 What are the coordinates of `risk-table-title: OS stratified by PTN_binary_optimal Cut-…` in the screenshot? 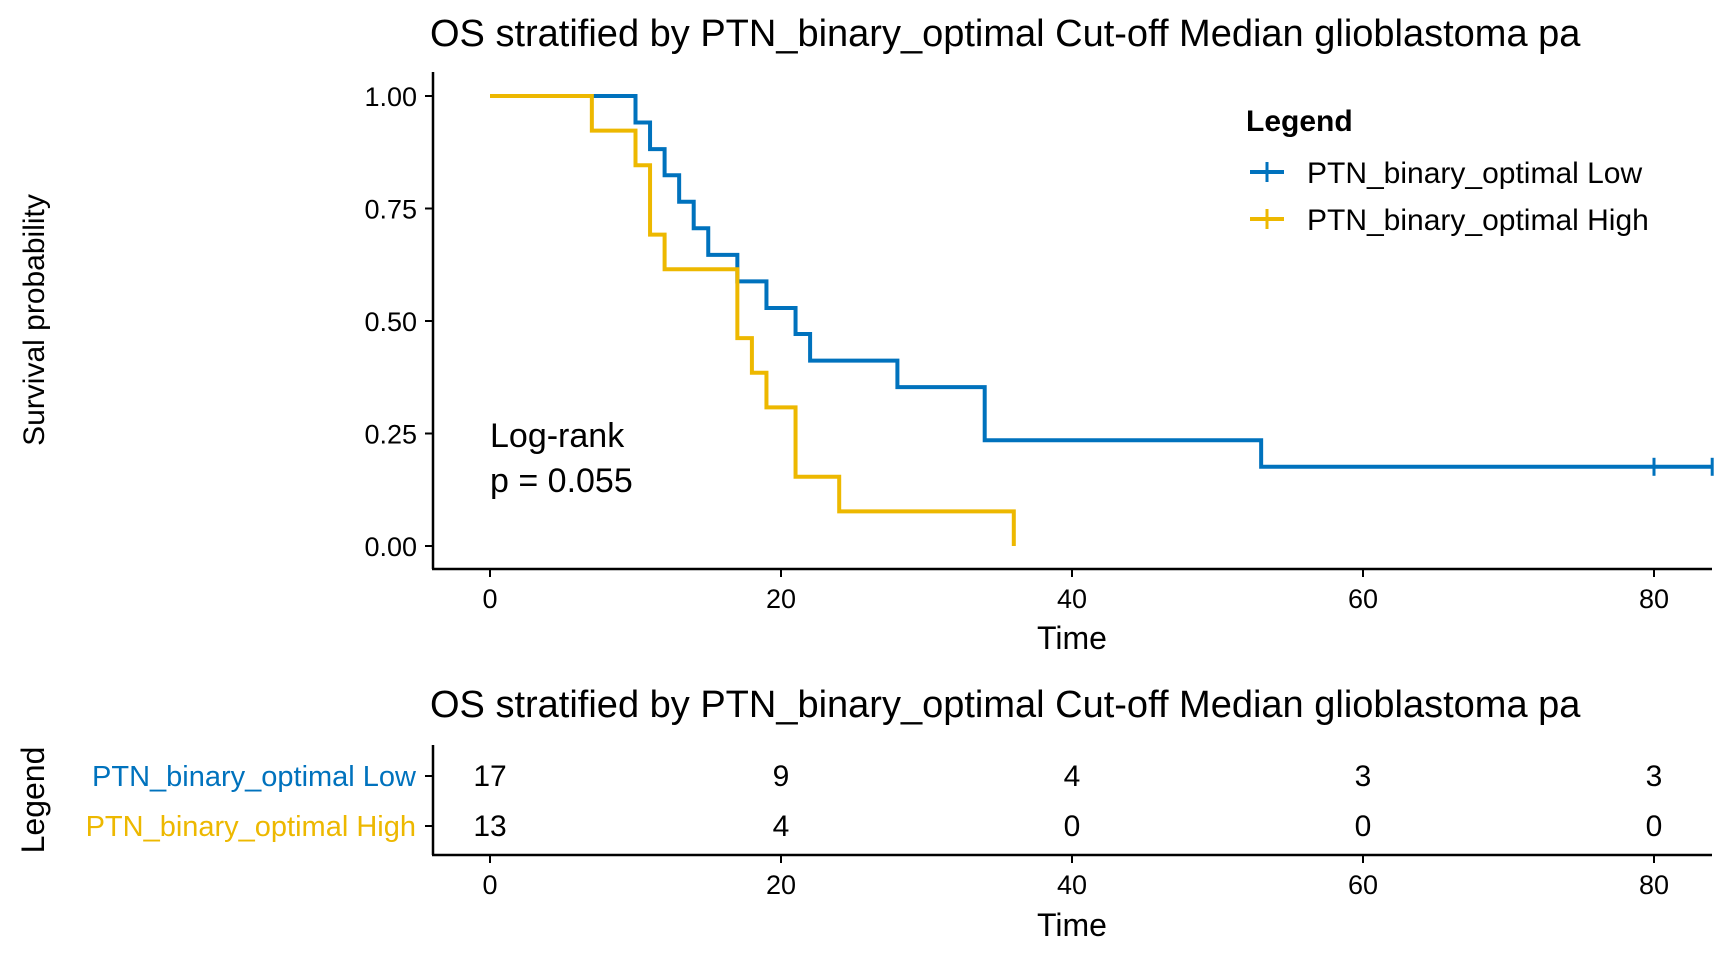 It's located at (1005, 705).